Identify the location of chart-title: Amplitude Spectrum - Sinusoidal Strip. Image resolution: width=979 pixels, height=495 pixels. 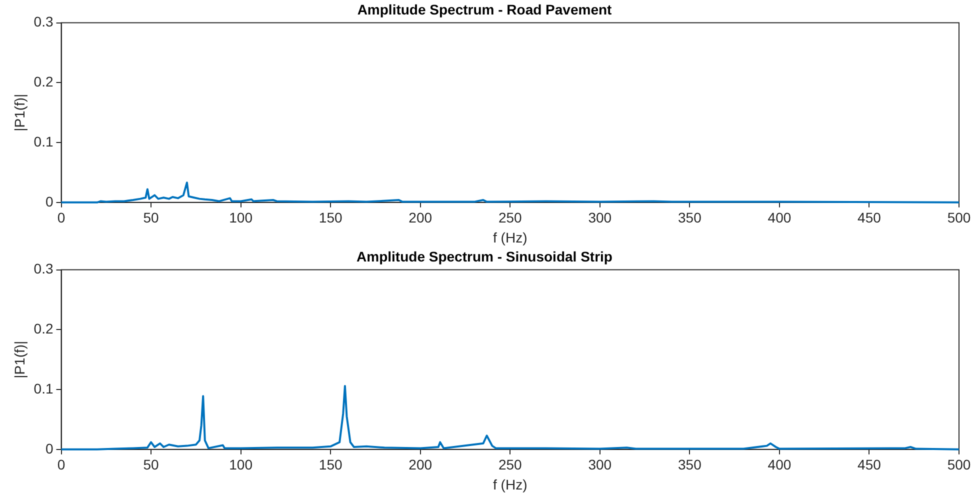
(484, 256).